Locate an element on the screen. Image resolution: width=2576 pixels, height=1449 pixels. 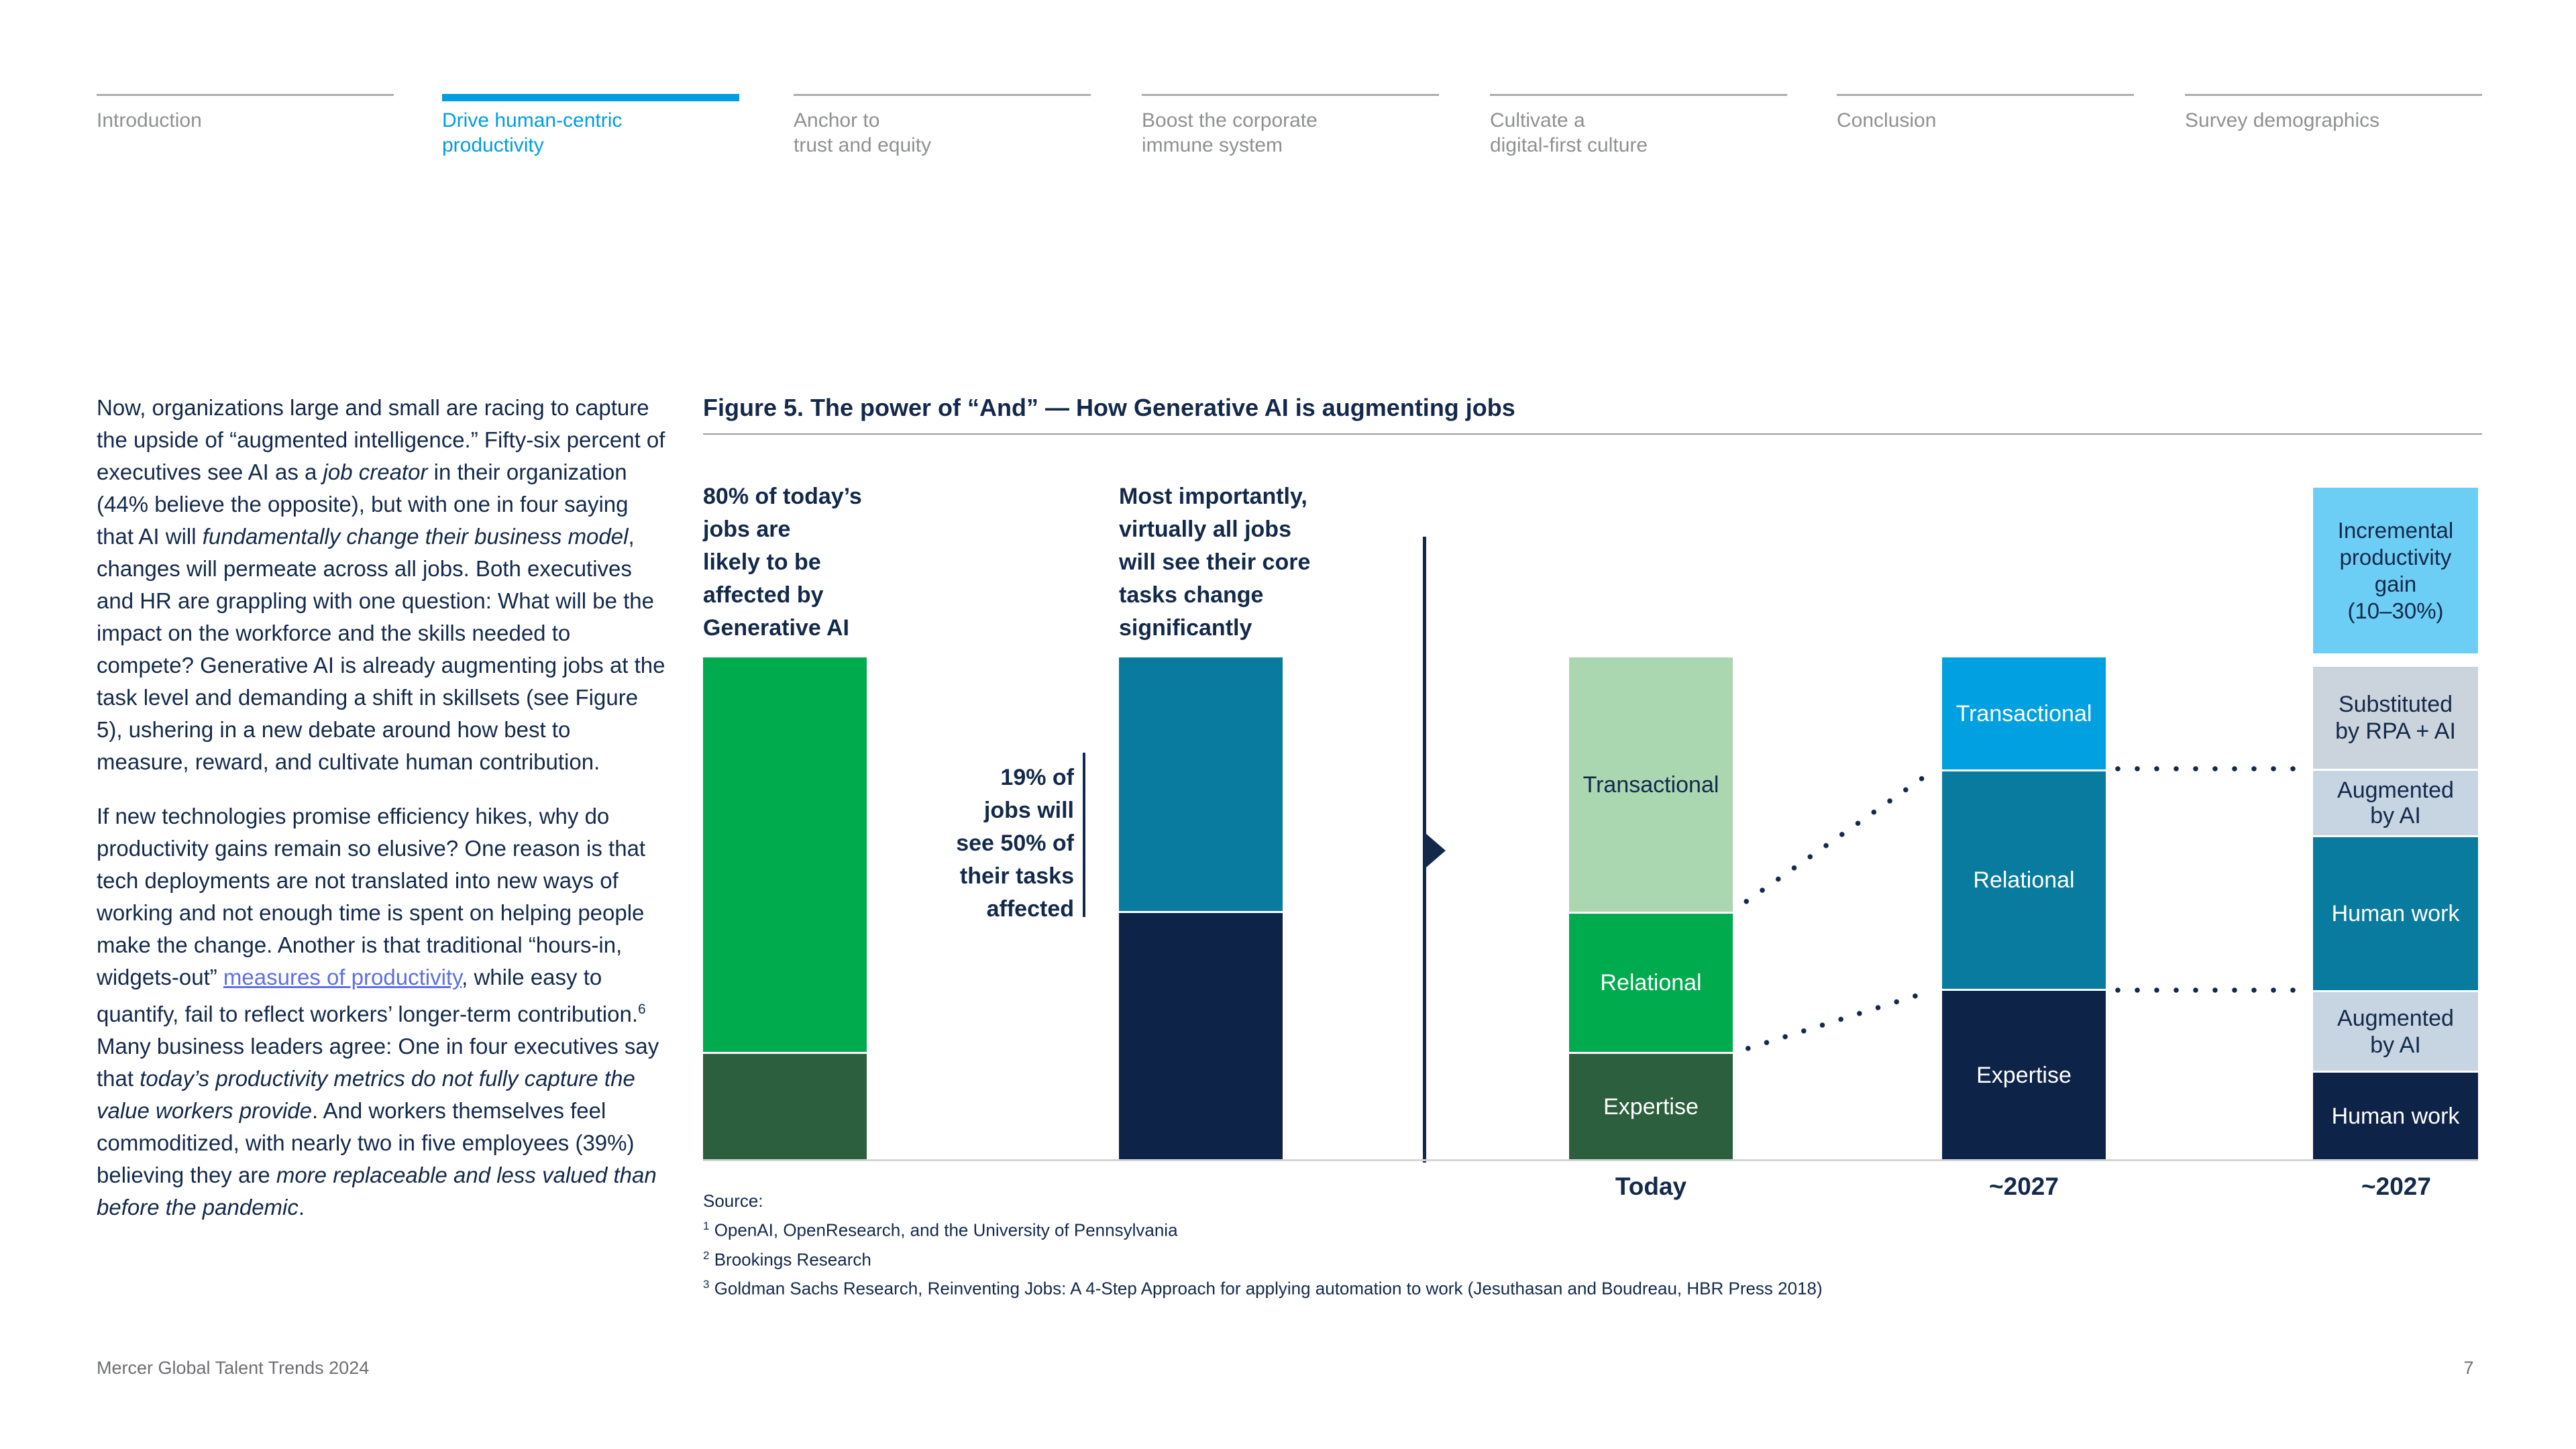
segment-today-expertise: Expertise is located at coordinates (1651, 1105).